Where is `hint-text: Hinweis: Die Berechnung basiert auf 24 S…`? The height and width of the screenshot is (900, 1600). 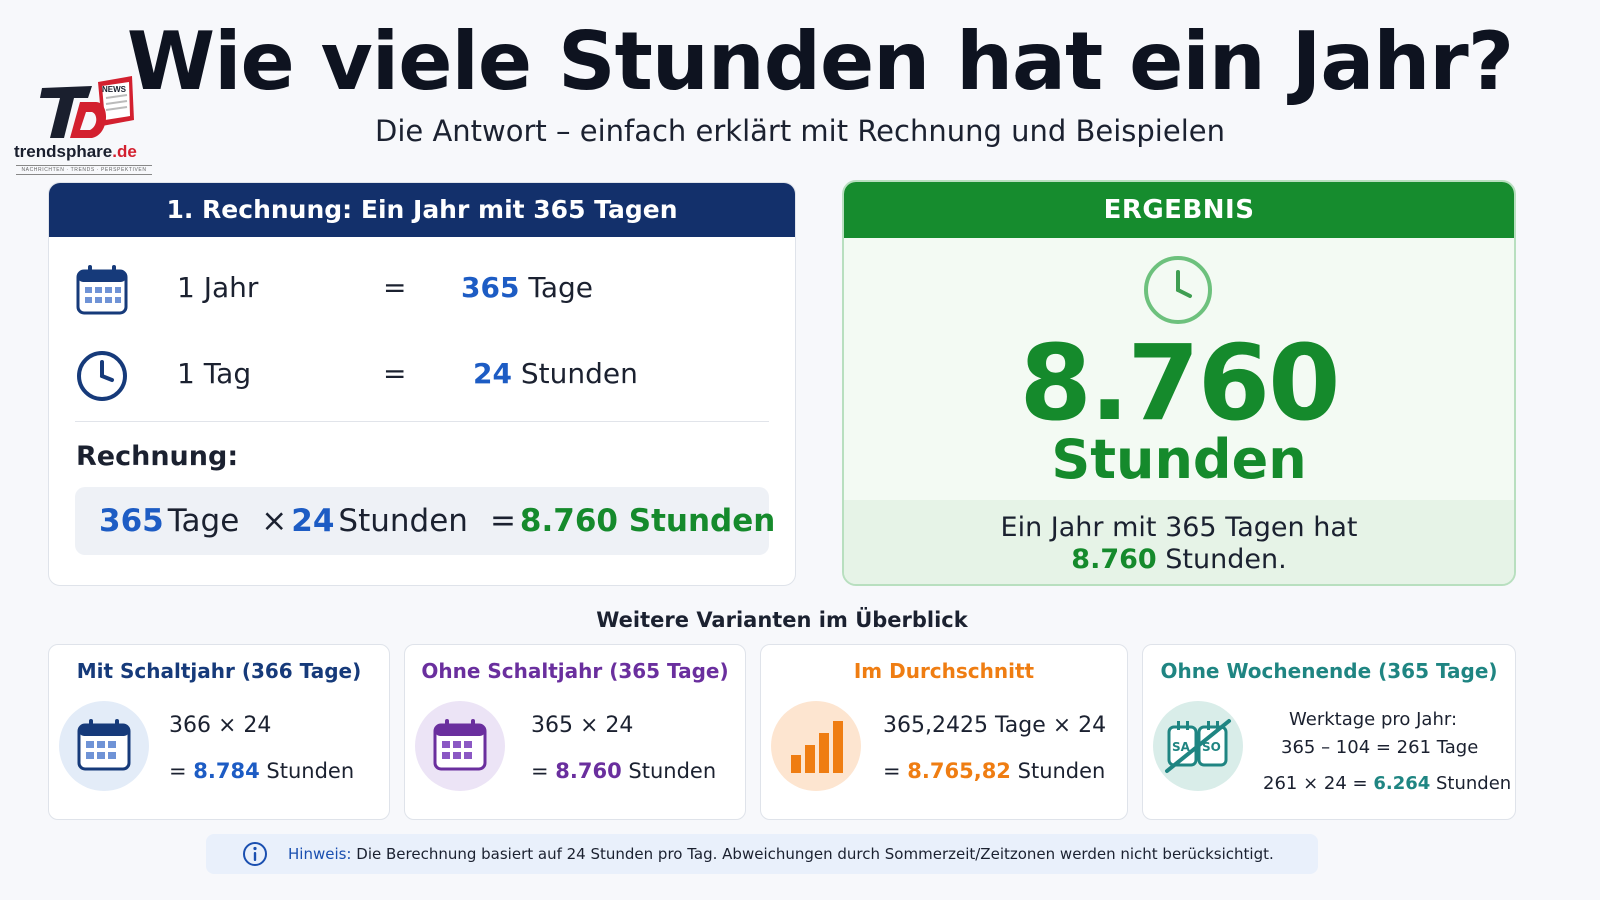
hint-text: Hinweis: Die Berechnung basiert auf 24 S… is located at coordinates (781, 854).